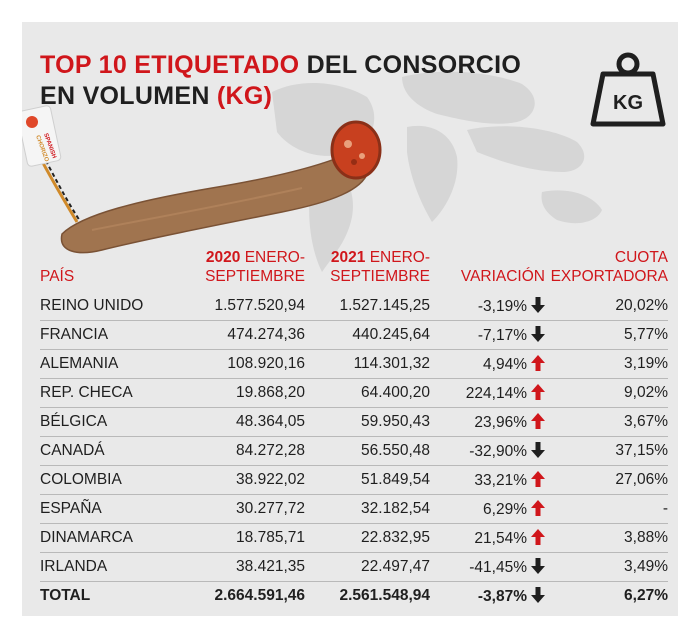  I want to click on volume-2021-cell: 64.400,20, so click(367, 393).